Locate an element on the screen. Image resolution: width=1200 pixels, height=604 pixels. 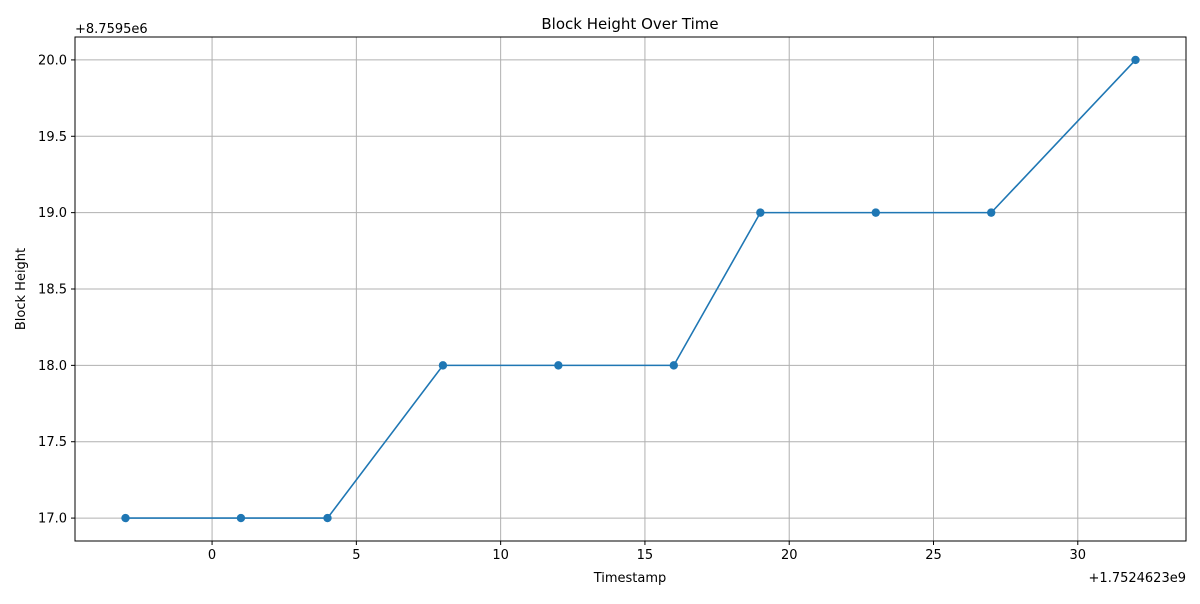
y-tick-label: 17.0 is located at coordinates (52, 519).